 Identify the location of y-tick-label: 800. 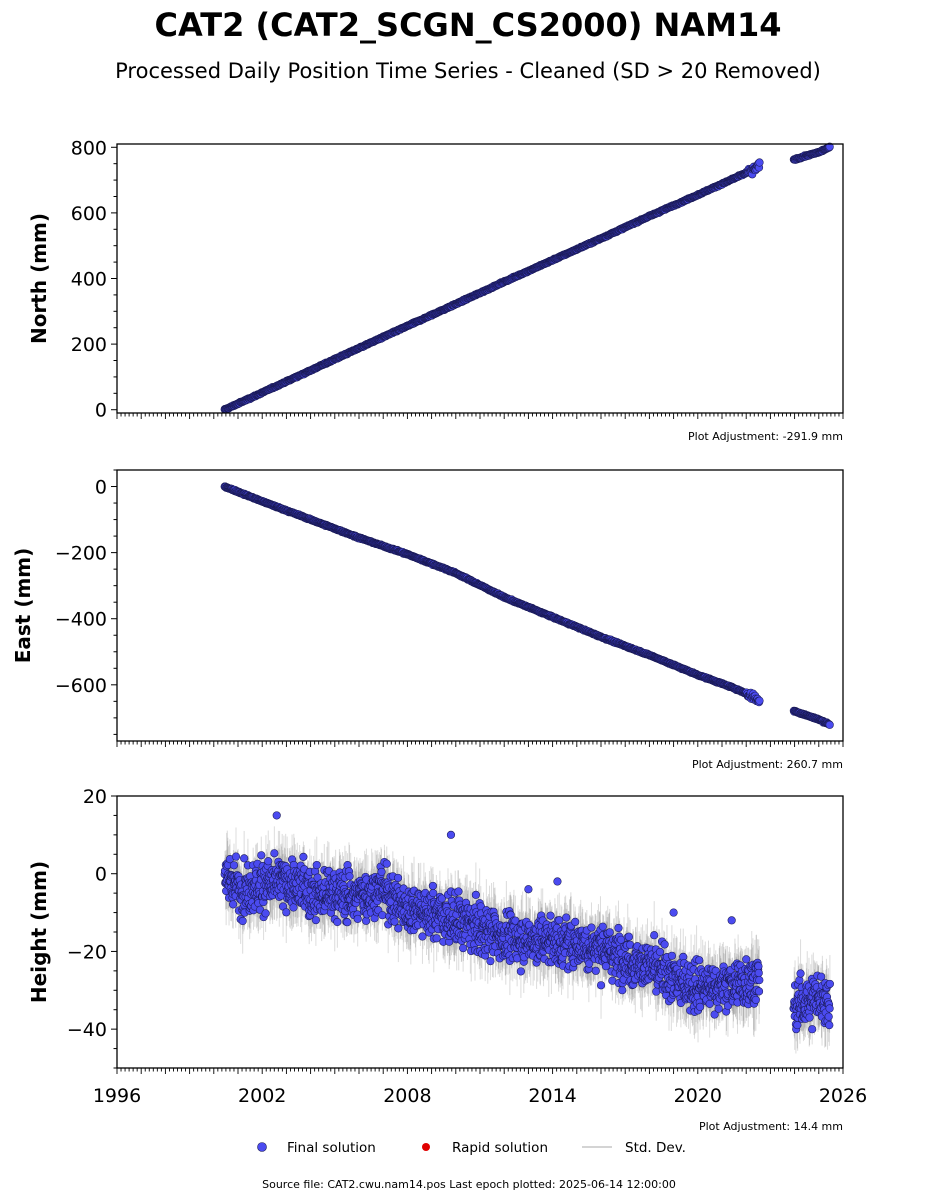
(89, 148).